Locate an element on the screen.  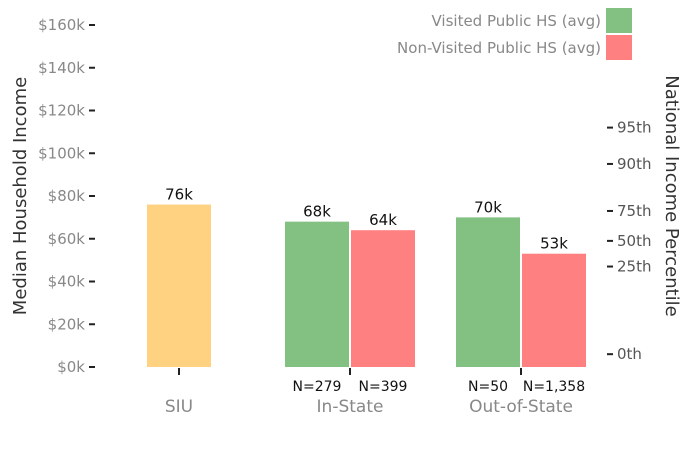
y-tick-label: $80k is located at coordinates (67, 196).